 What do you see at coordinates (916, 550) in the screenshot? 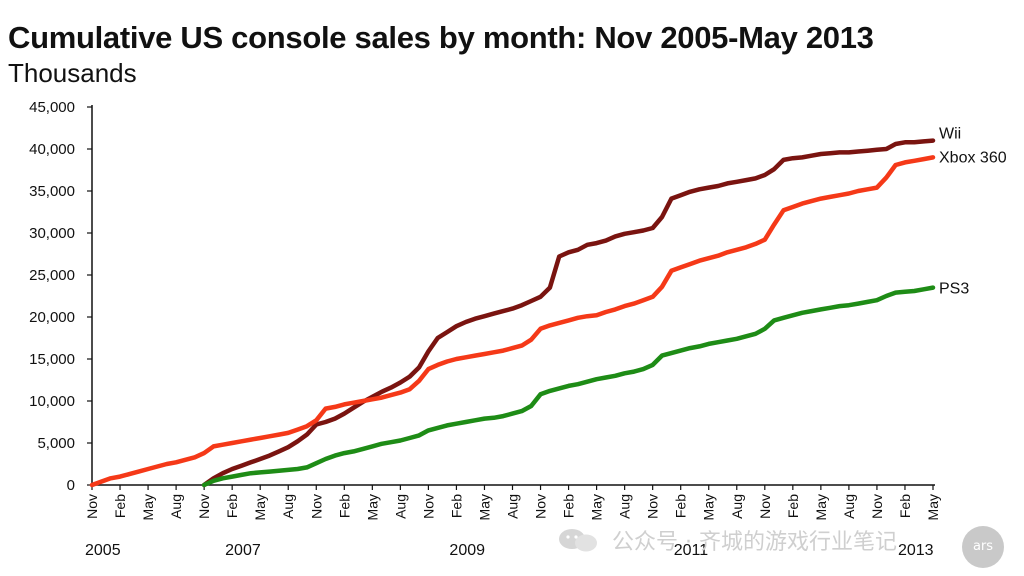
I see `year-label: 2013` at bounding box center [916, 550].